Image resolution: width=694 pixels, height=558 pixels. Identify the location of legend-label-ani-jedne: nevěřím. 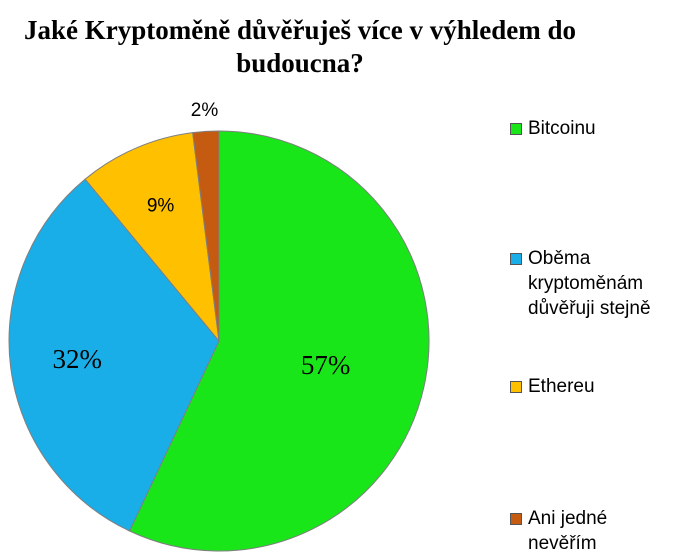
(562, 543).